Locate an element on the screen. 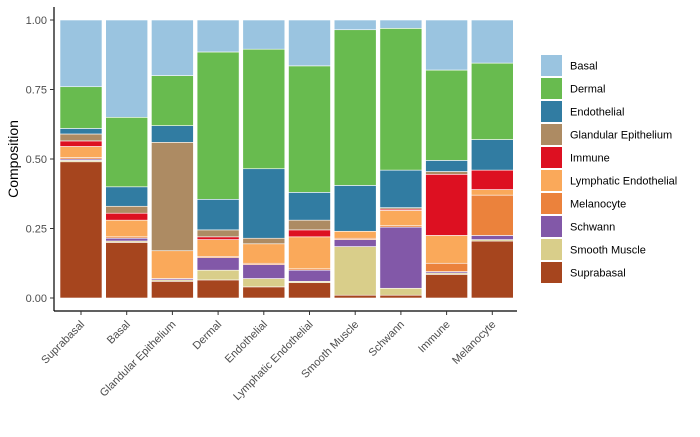 The image size is (700, 437). legend-label: Smooth Muscle is located at coordinates (608, 251).